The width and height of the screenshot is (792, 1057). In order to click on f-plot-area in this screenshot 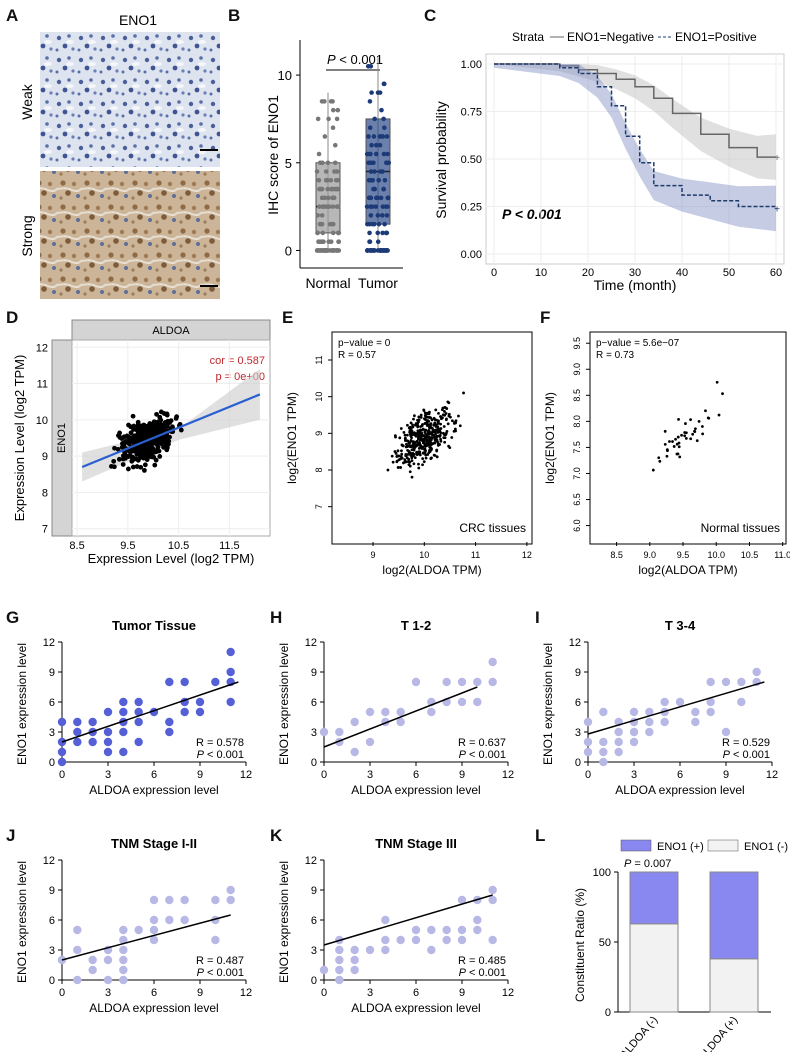, I will do `click(688, 438)`.